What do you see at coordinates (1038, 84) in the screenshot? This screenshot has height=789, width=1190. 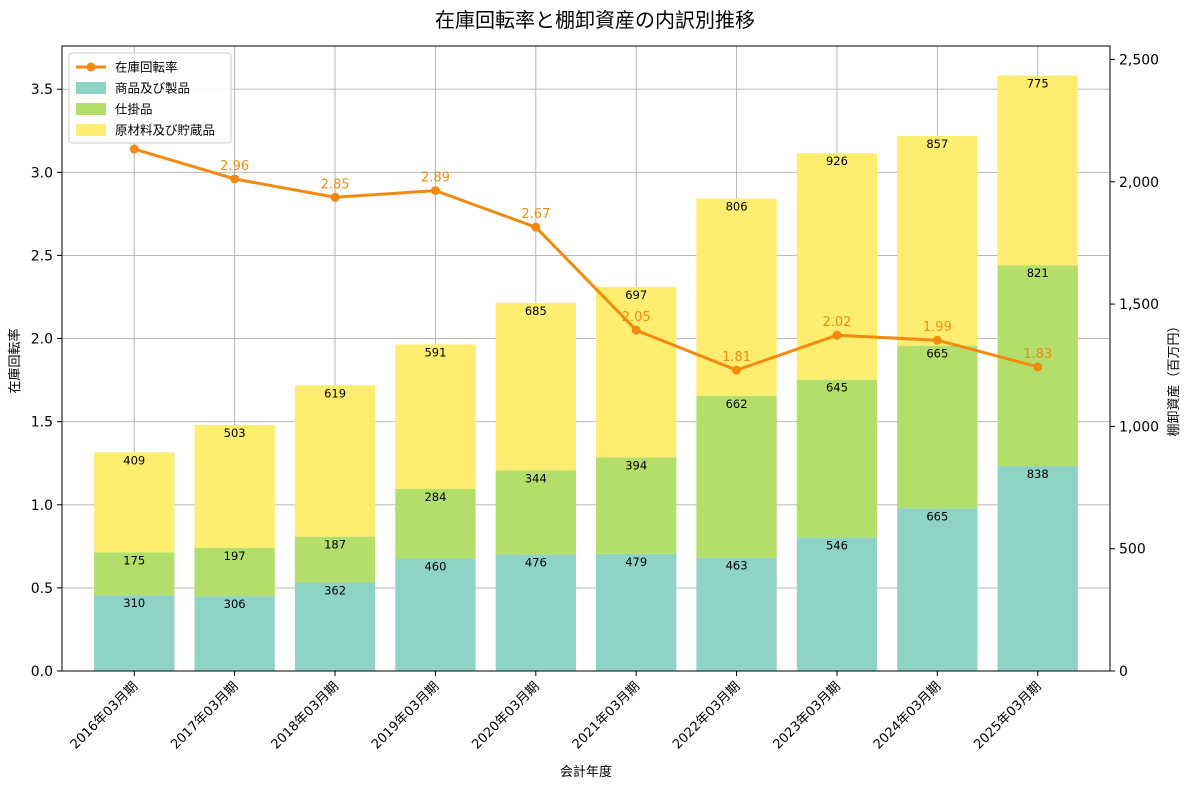 I see `bar-value-label: 775` at bounding box center [1038, 84].